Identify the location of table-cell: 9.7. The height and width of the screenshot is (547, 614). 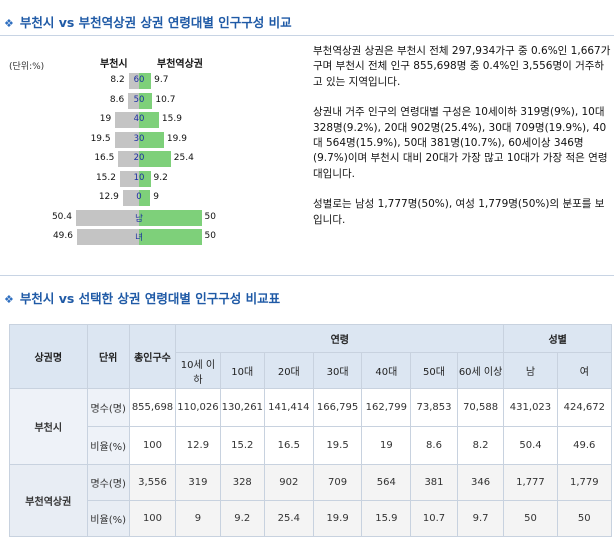
(480, 518).